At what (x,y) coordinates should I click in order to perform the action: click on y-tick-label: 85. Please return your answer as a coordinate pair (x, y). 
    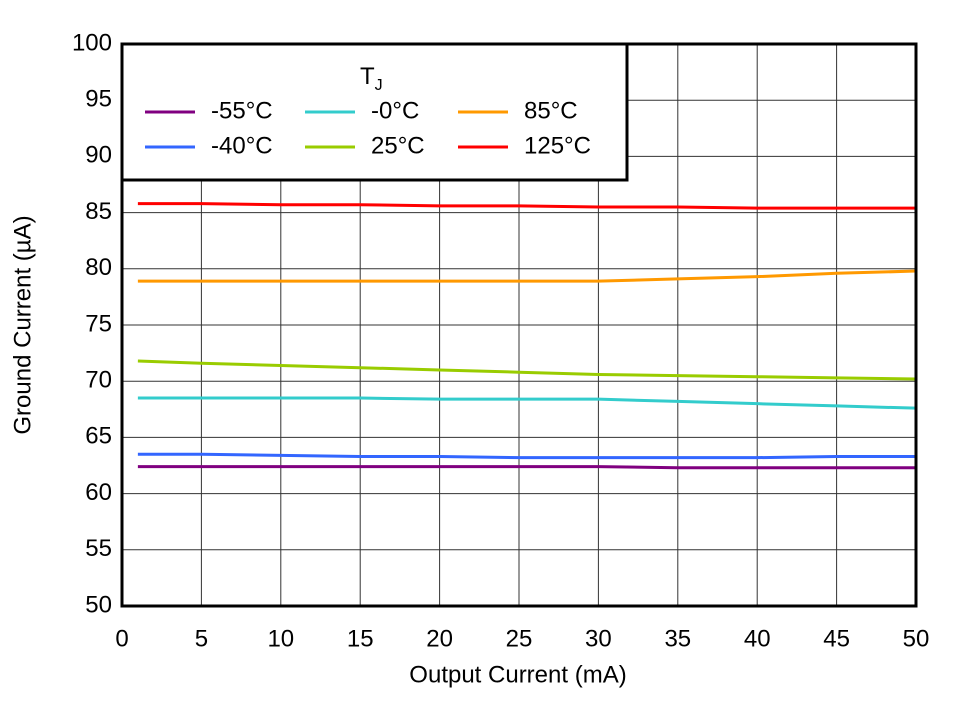
    Looking at the image, I should click on (98, 211).